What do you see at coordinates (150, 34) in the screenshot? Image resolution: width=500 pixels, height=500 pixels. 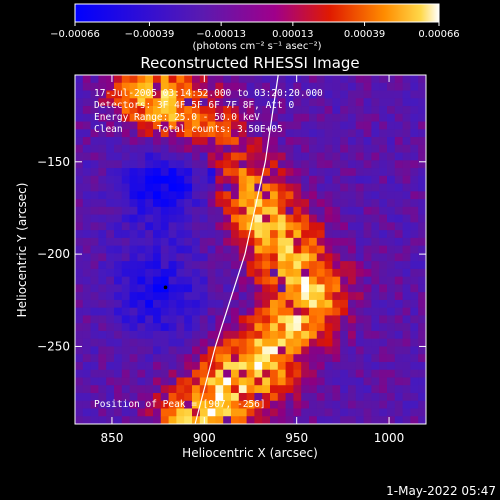 I see `colorbar-tick-label: −0.00039` at bounding box center [150, 34].